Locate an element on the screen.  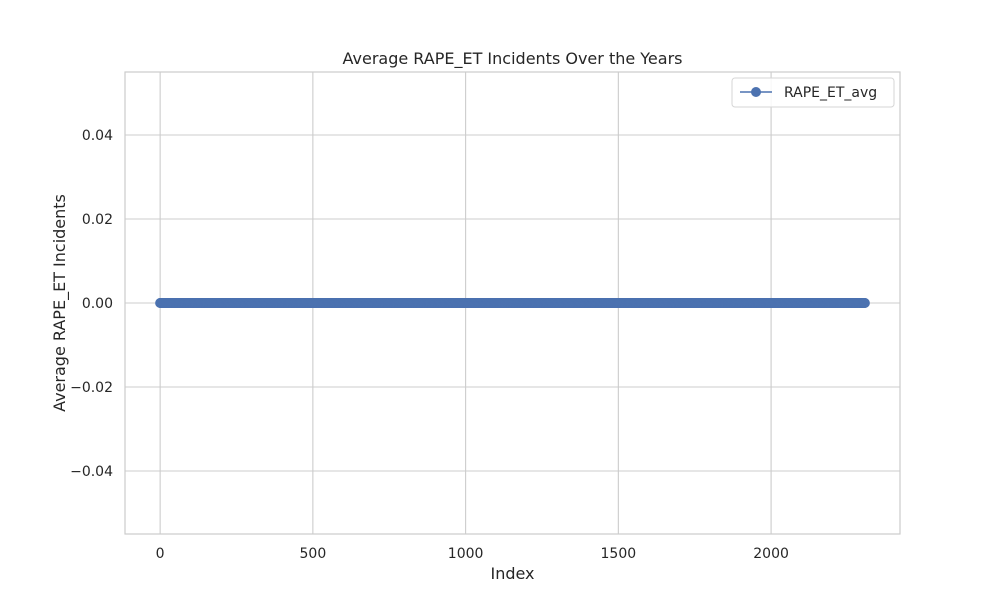
legend: RAPE_ET_avg is located at coordinates (813, 92).